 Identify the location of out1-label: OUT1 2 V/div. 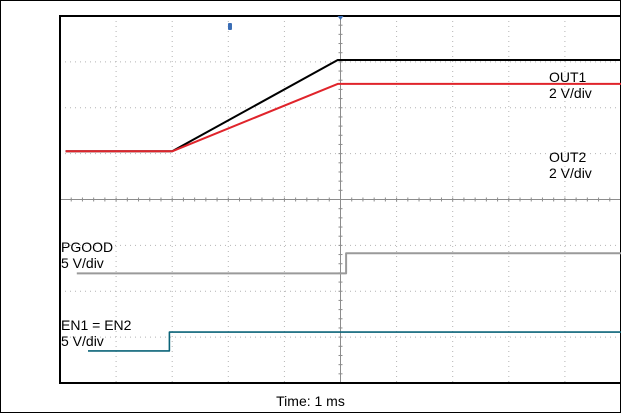
(570, 85).